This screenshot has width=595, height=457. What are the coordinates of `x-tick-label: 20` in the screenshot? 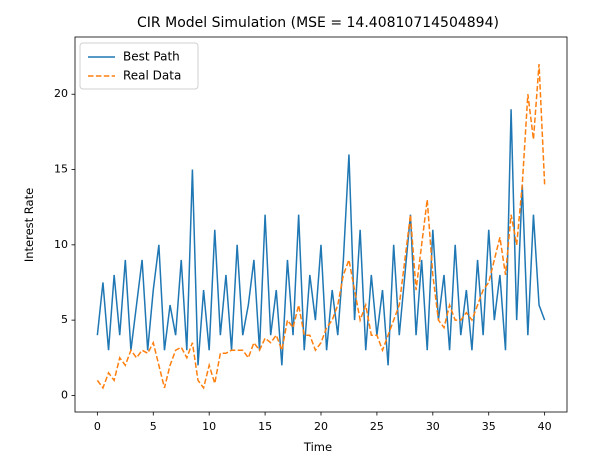 It's located at (321, 426).